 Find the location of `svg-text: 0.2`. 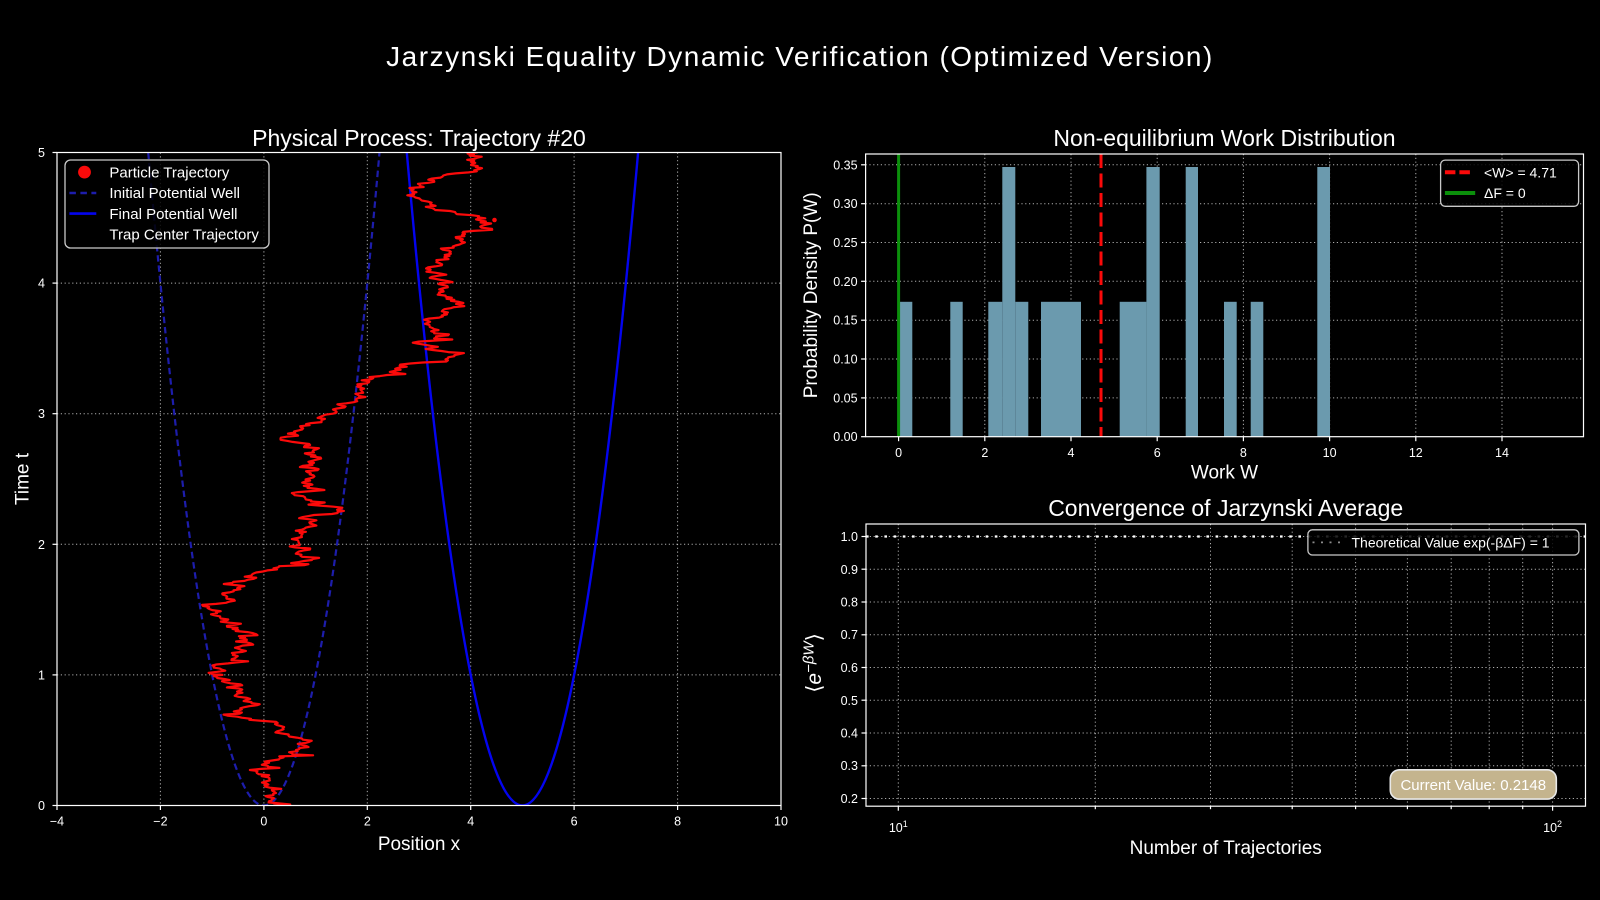

svg-text: 0.2 is located at coordinates (849, 799).